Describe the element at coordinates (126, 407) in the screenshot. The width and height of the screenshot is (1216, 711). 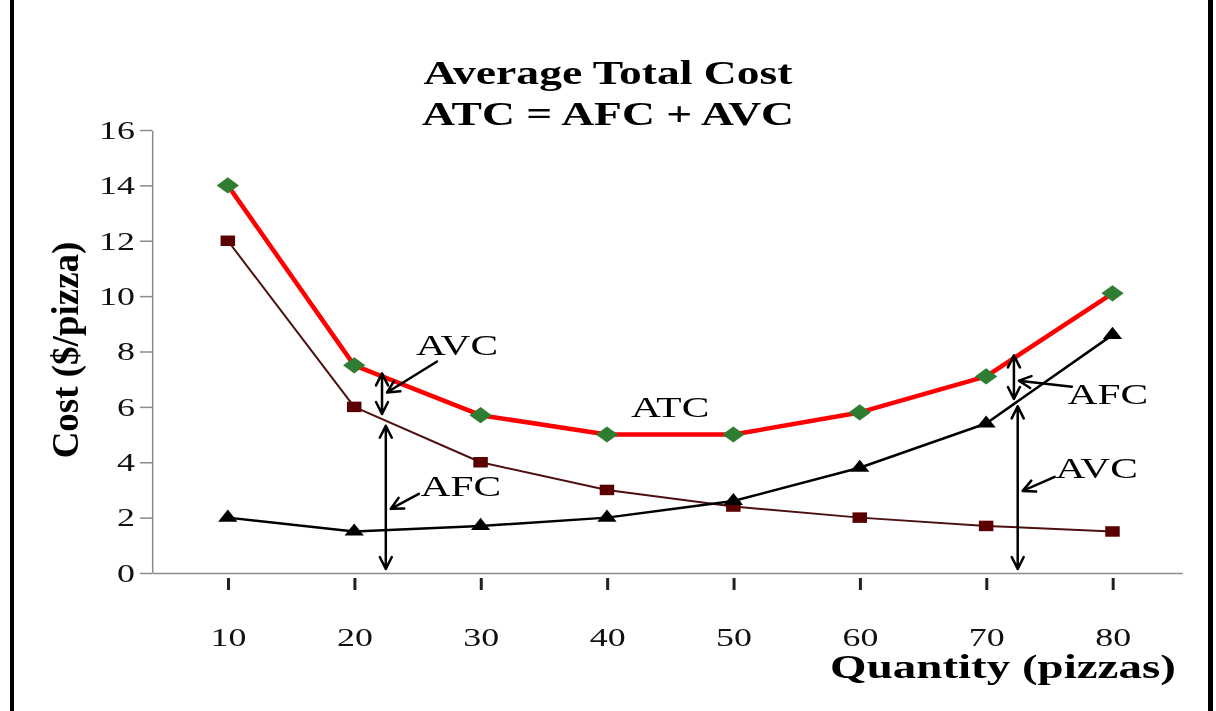
I see `y-tick-label: 6` at that location.